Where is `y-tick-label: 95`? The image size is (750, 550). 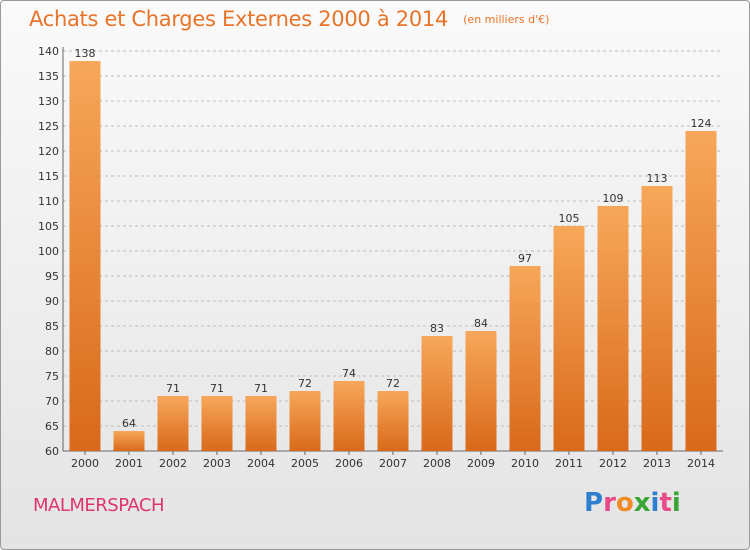
y-tick-label: 95 is located at coordinates (52, 276).